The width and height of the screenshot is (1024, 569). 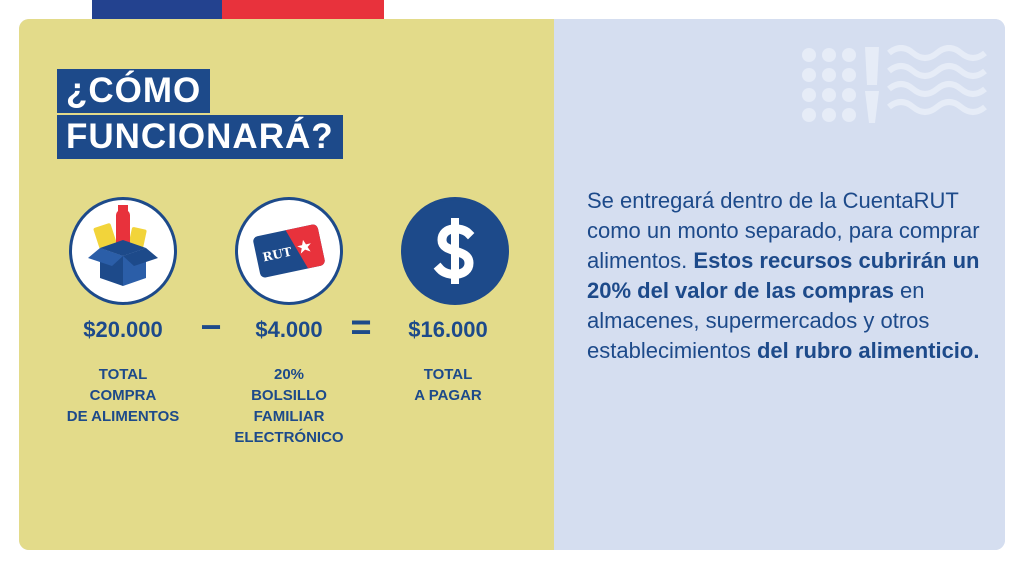 What do you see at coordinates (448, 385) in the screenshot?
I see `label-total-pay: TOTAL A PAGAR` at bounding box center [448, 385].